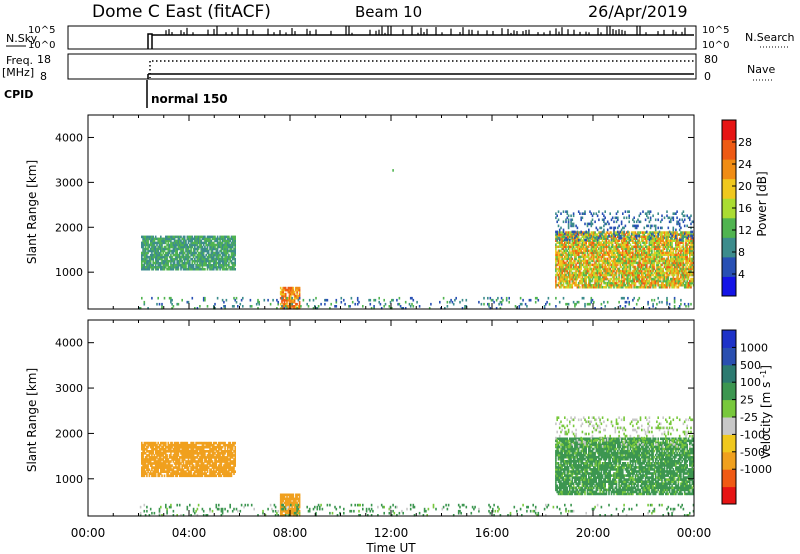  What do you see at coordinates (69, 227) in the screenshot?
I see `y-tick-label: 2000` at bounding box center [69, 227].